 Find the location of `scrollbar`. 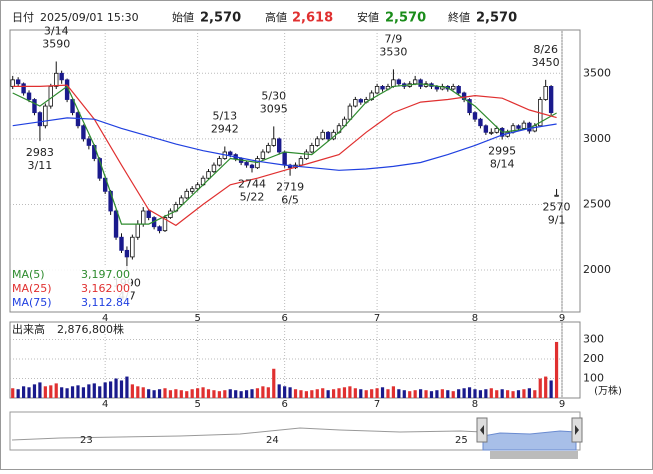

scrollbar is located at coordinates (534, 455).